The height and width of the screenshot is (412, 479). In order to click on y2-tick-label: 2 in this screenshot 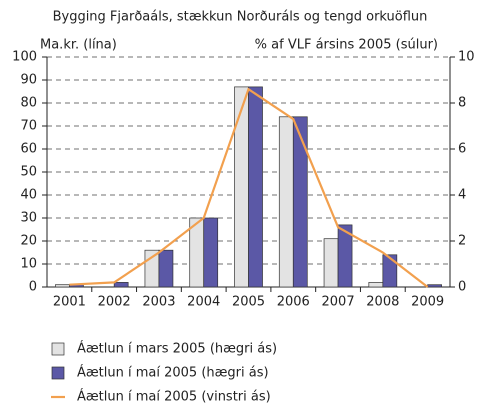, I will do `click(462, 241)`.